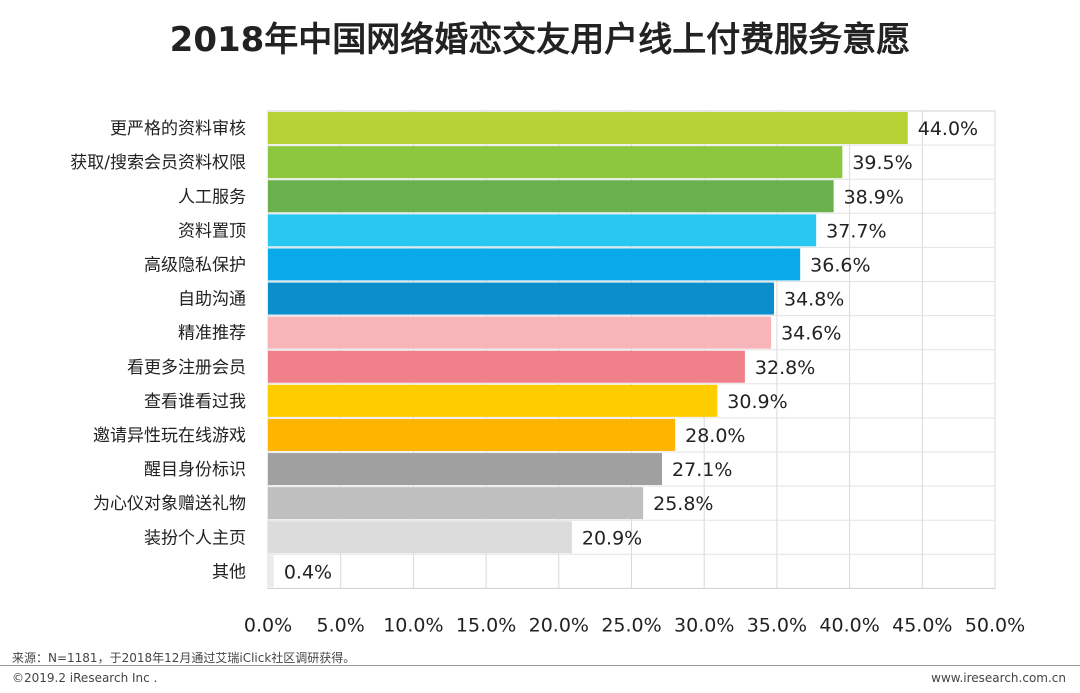 The height and width of the screenshot is (693, 1080). Describe the element at coordinates (998, 678) in the screenshot. I see `website-link: www.iresearch.com.cn` at that location.